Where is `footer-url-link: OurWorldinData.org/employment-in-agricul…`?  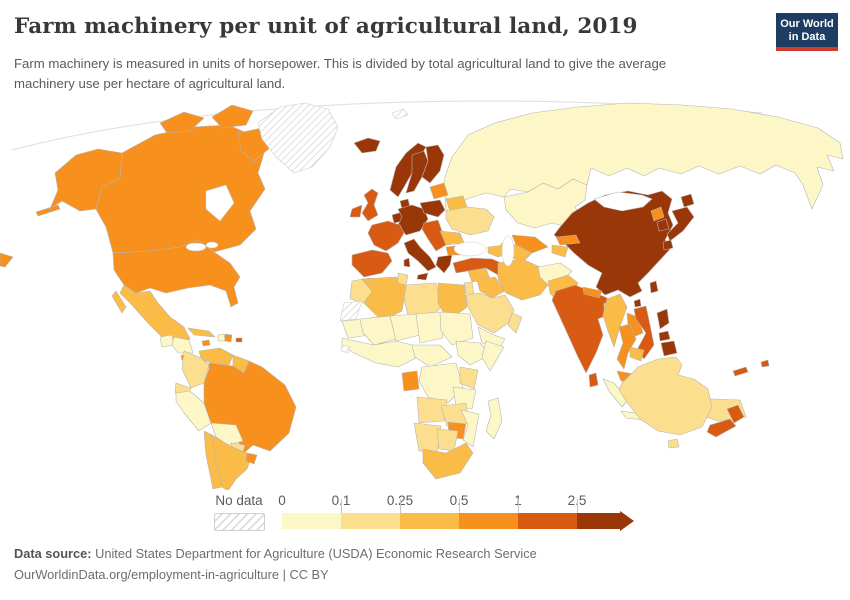 footer-url-link: OurWorldinData.org/employment-in-agricul… is located at coordinates (147, 574).